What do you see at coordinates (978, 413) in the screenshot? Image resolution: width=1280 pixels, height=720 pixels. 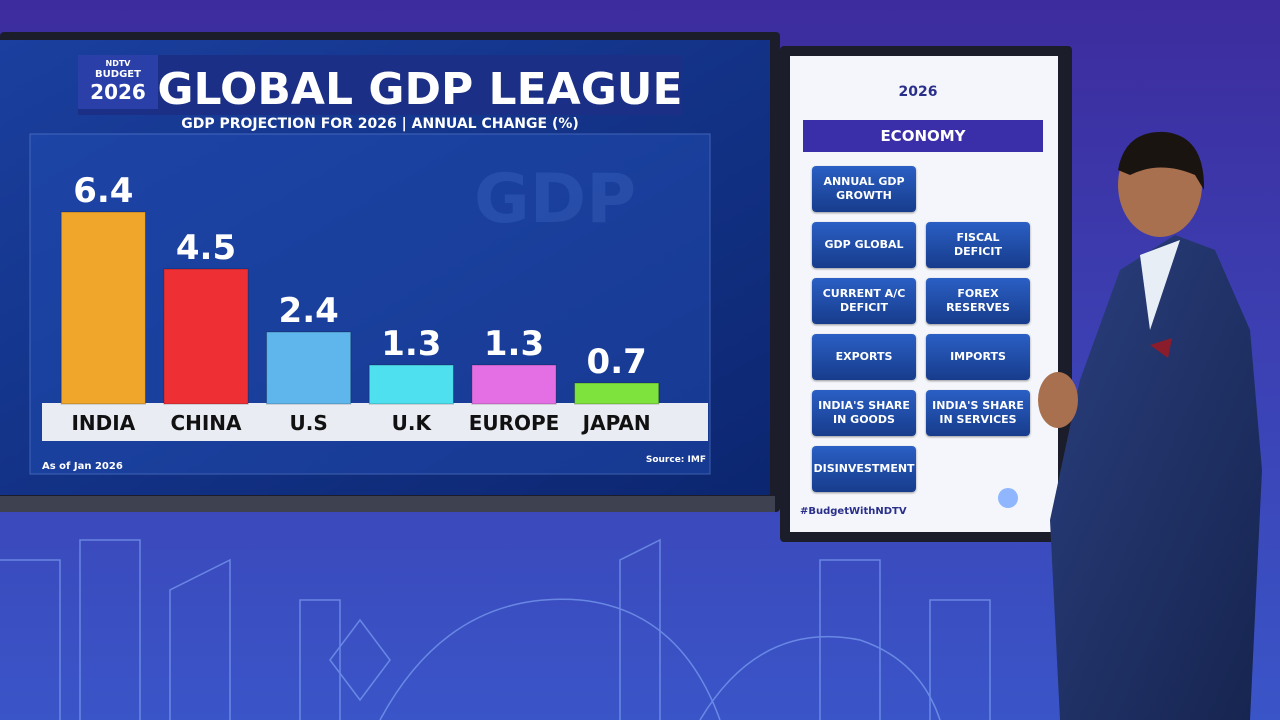 I see `topic-button: INDIA'S SHARE IN SERVICES` at bounding box center [978, 413].